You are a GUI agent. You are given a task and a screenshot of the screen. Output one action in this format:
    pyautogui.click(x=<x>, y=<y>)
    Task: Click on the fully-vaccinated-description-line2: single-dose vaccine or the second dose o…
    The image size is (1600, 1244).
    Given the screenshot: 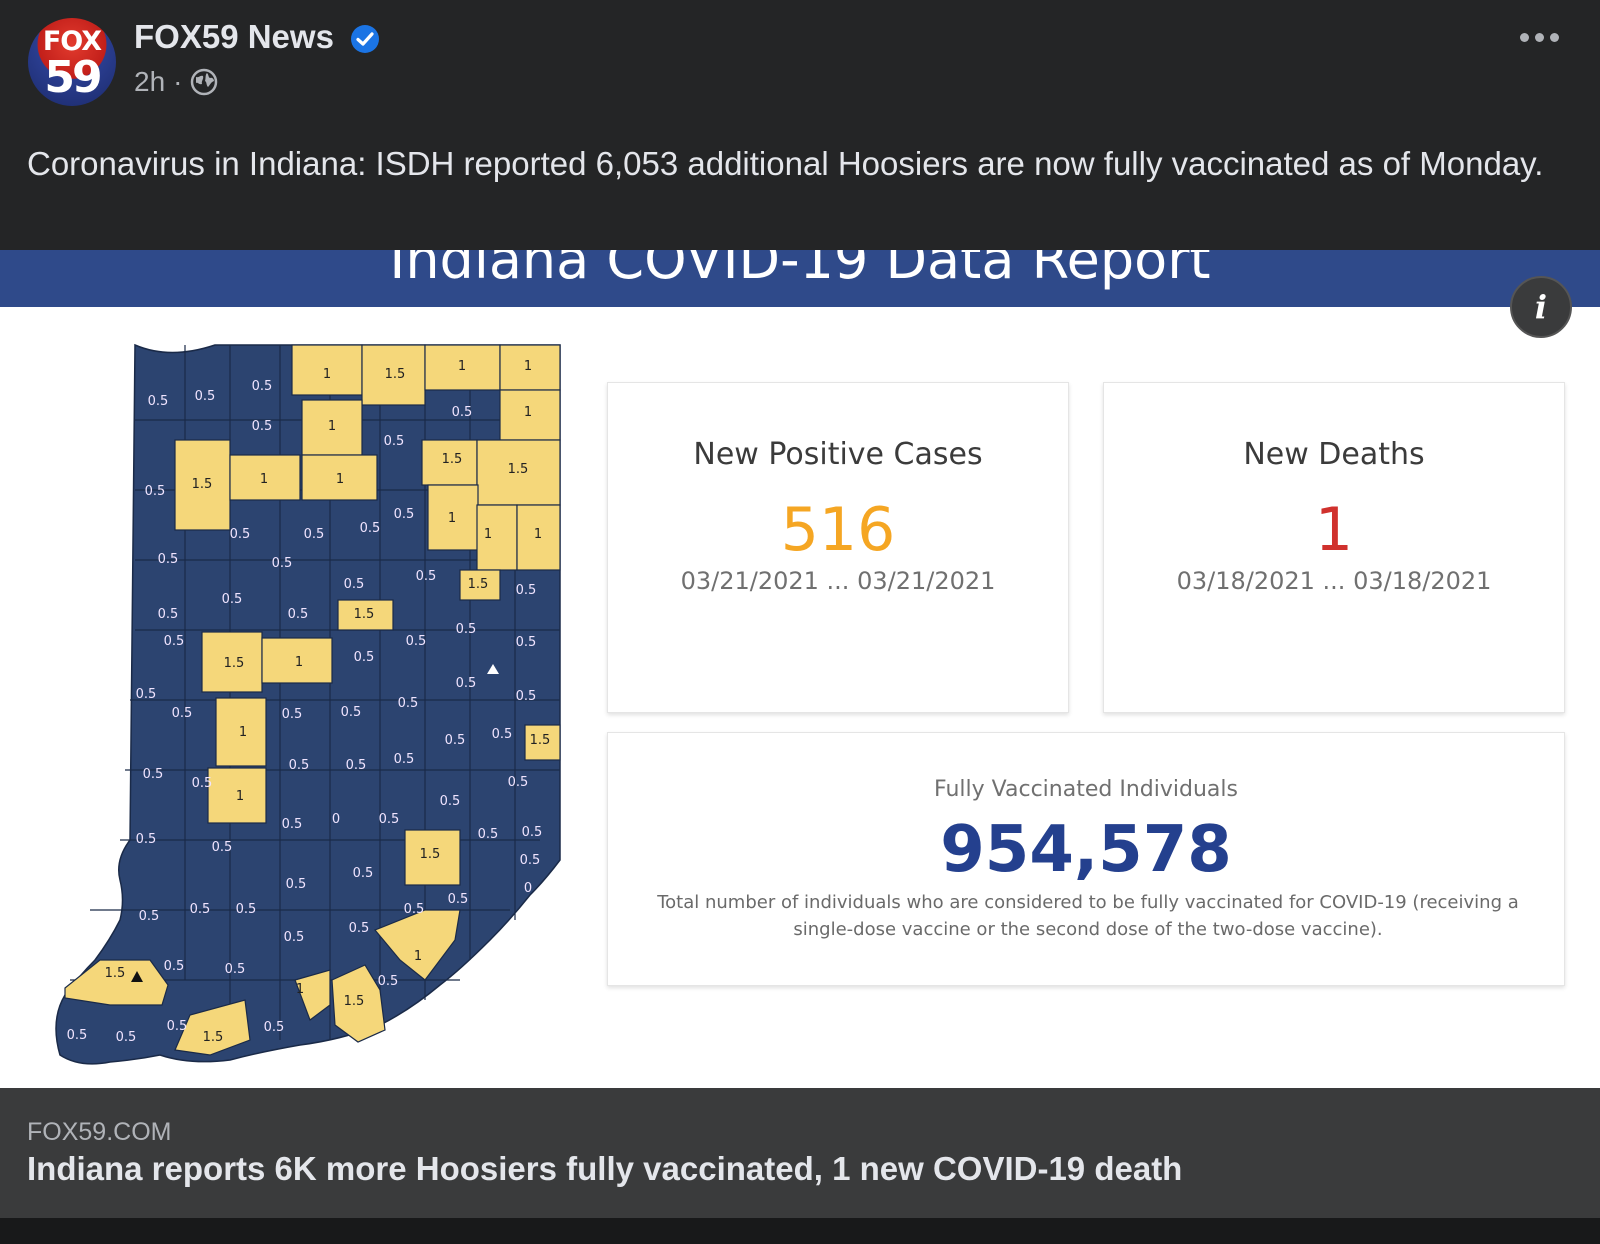 What is the action you would take?
    pyautogui.click(x=1088, y=929)
    